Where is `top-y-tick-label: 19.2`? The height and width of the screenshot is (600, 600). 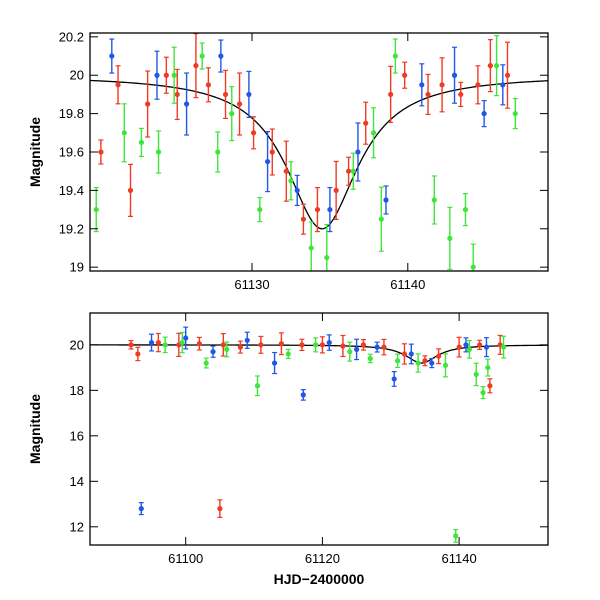 top-y-tick-label: 19.2 is located at coordinates (71, 228).